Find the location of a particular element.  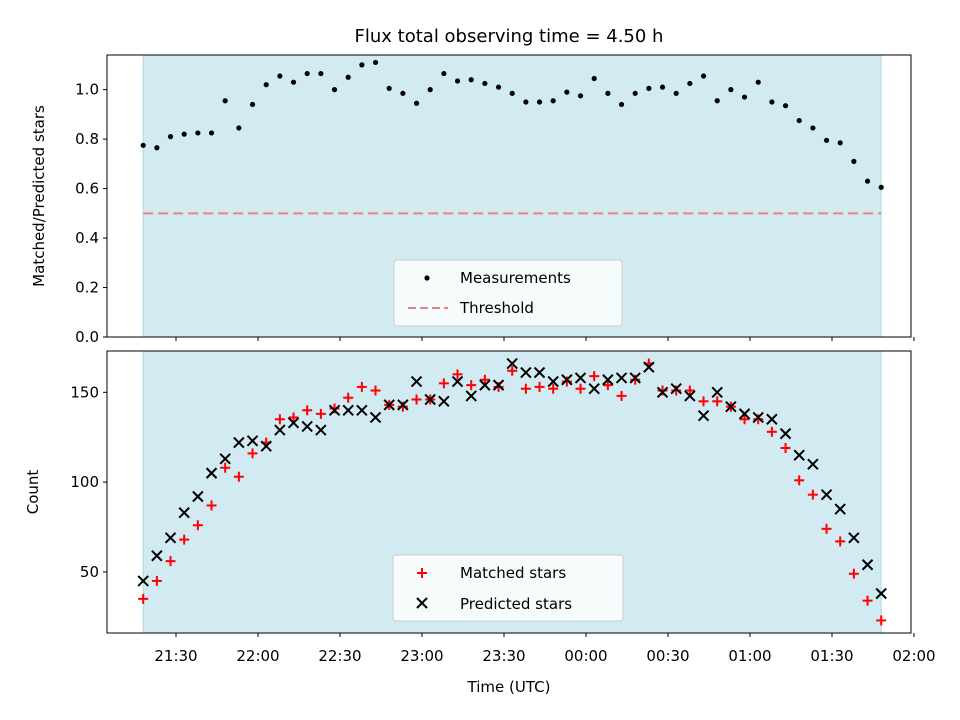

top-y-tick-label: 0.0 is located at coordinates (87, 337).